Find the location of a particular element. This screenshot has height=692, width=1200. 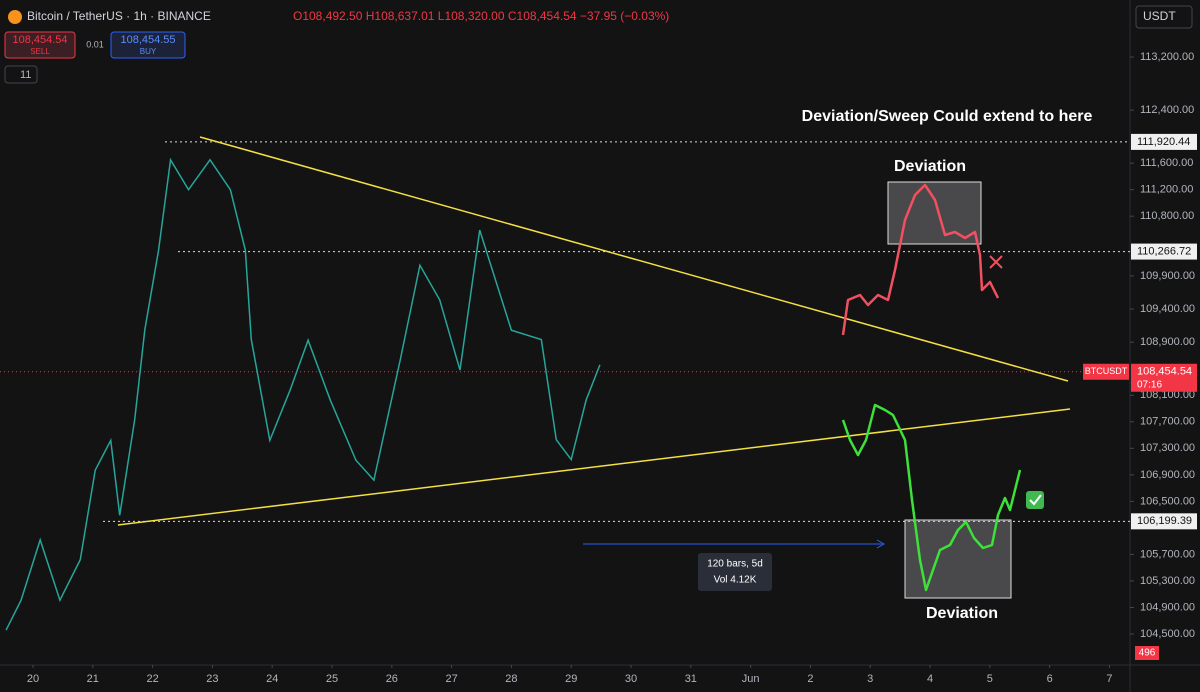

sell-button is located at coordinates (40, 45).